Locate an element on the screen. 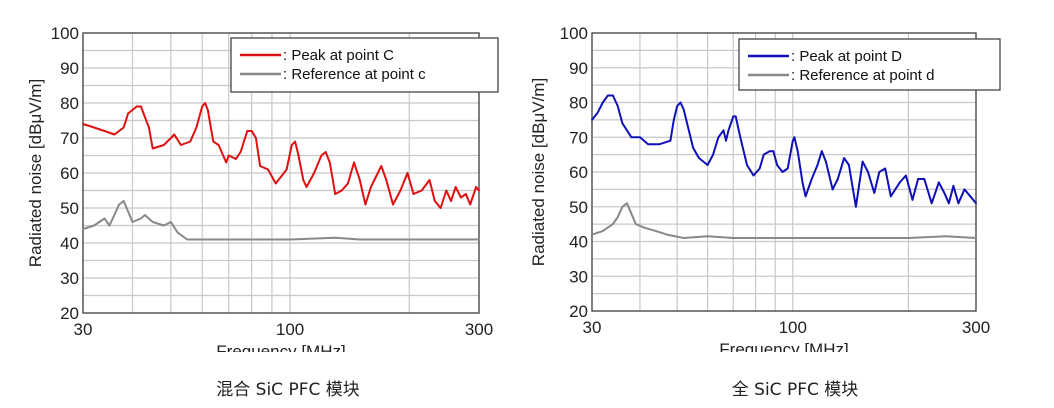  series-line is located at coordinates (784, 220).